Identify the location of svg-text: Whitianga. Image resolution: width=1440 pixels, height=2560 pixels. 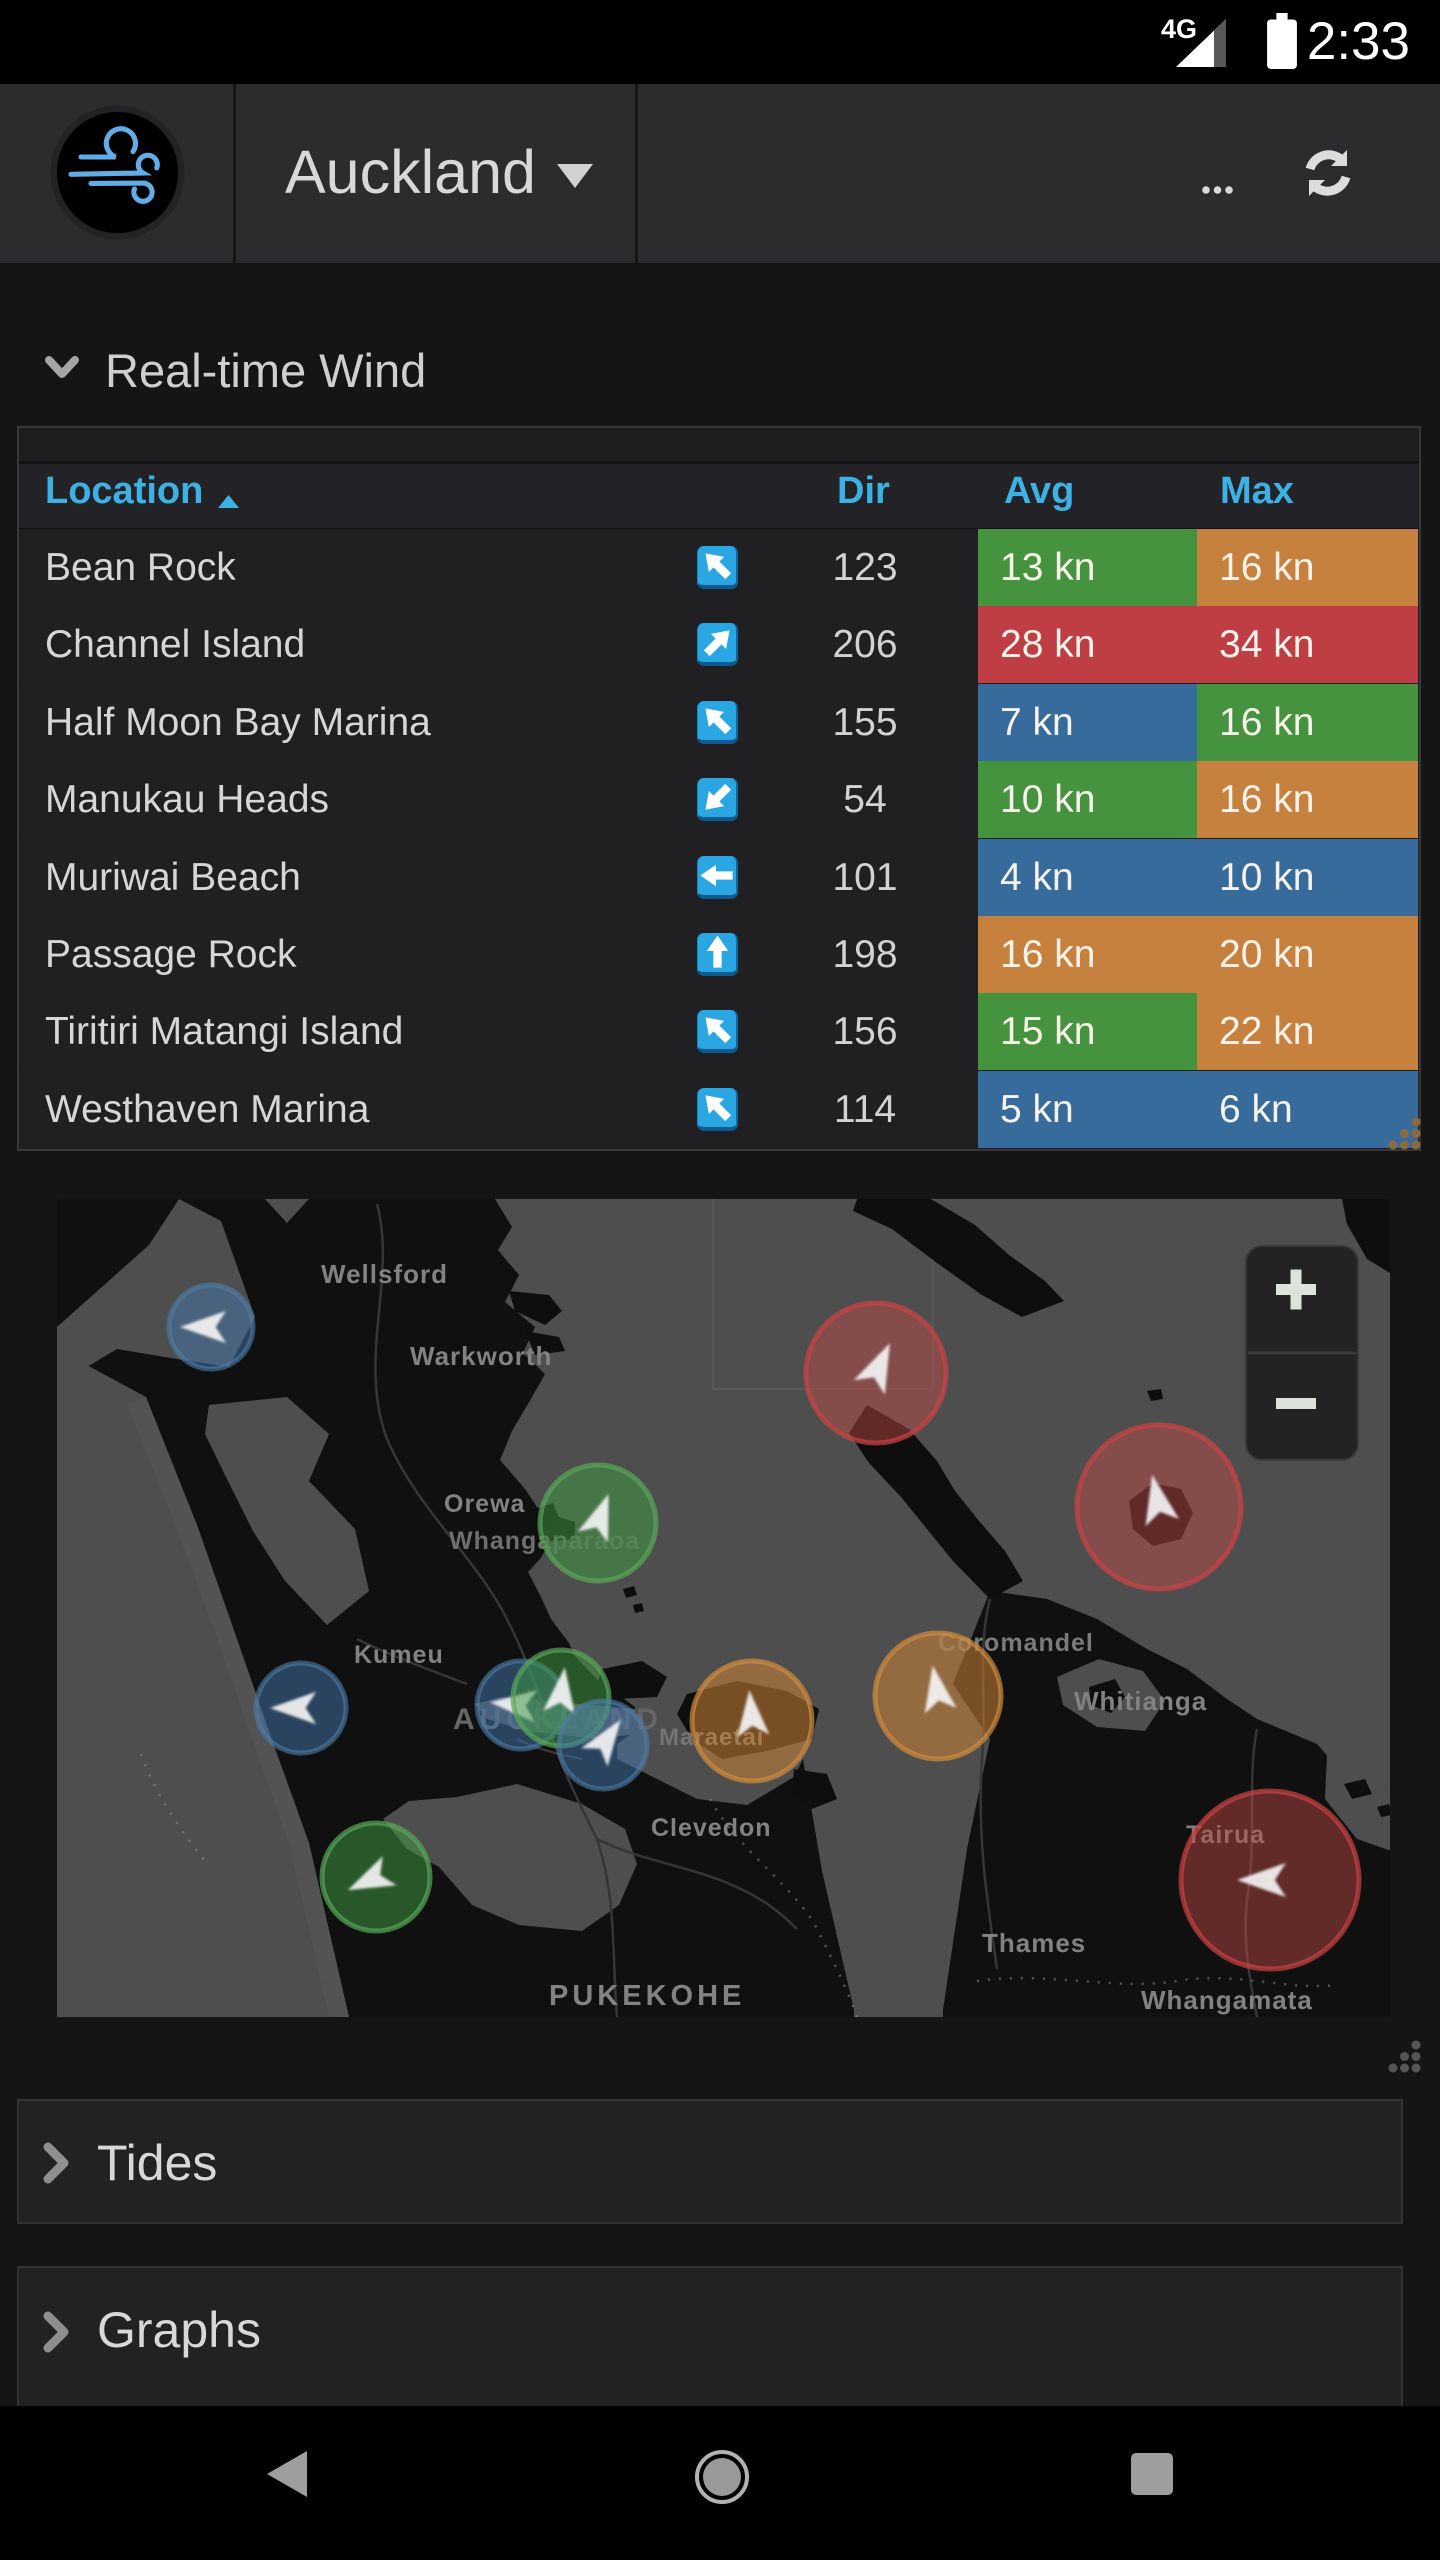
(1140, 1701).